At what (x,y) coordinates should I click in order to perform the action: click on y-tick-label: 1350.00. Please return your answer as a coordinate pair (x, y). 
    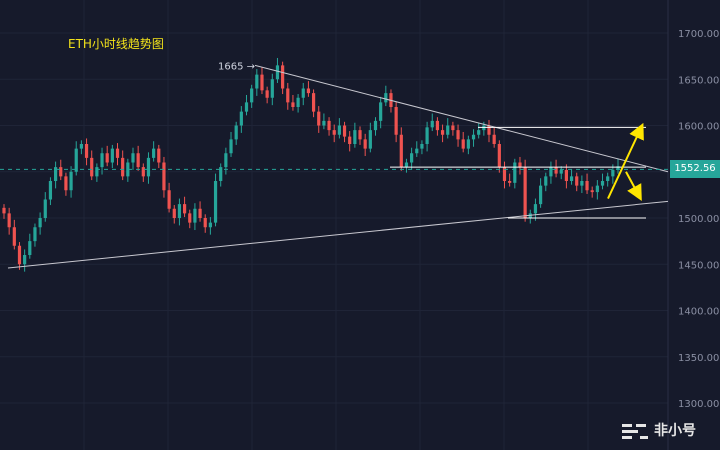
    Looking at the image, I should click on (698, 358).